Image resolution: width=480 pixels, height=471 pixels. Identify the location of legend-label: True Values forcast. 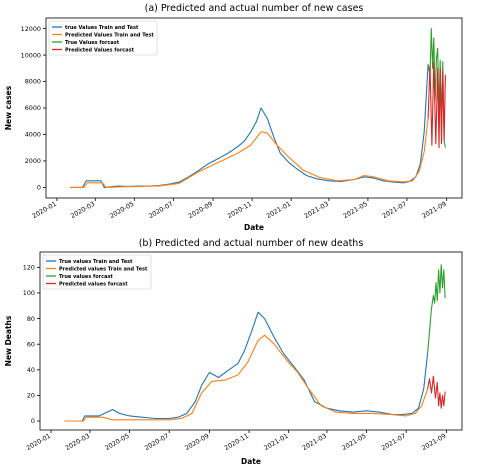
(92, 43).